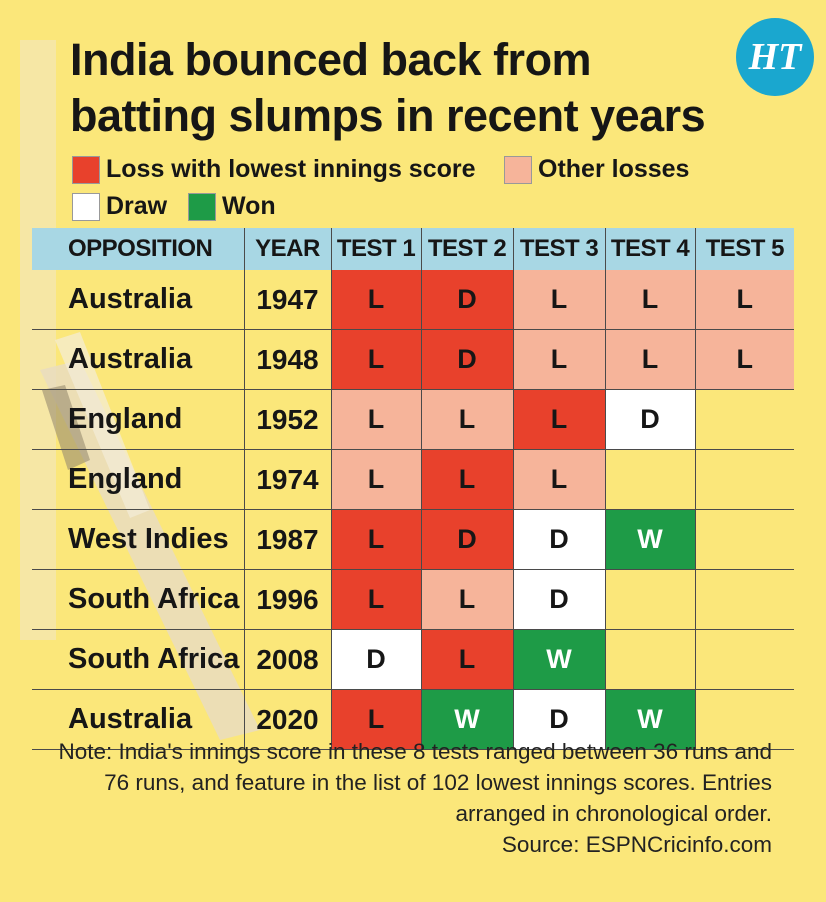 This screenshot has width=826, height=902. What do you see at coordinates (466, 249) in the screenshot?
I see `col-header-test-2: TEST 2` at bounding box center [466, 249].